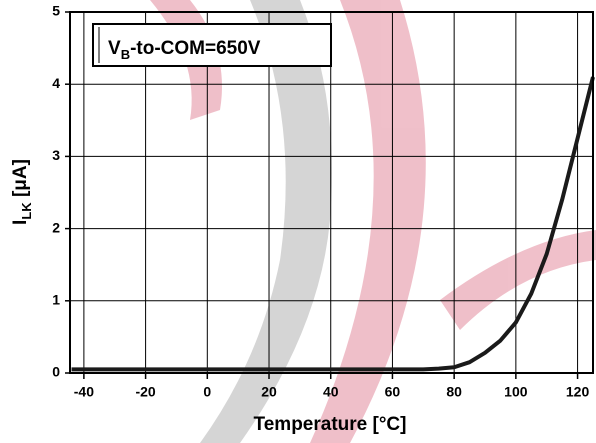  Describe the element at coordinates (516, 392) in the screenshot. I see `x-tick-label: 100` at that location.